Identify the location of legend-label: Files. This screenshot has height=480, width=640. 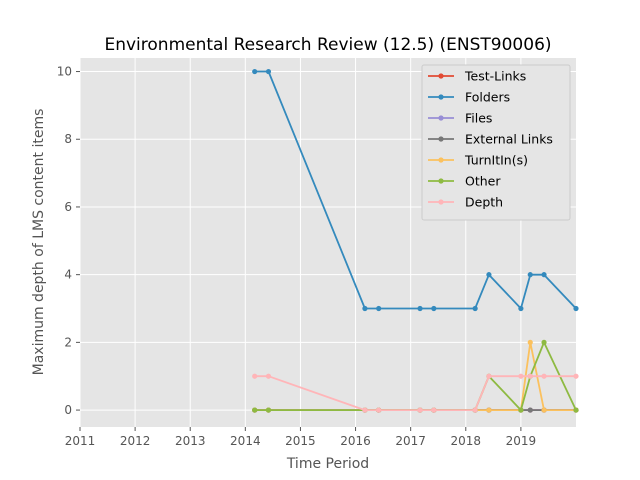
(478, 118).